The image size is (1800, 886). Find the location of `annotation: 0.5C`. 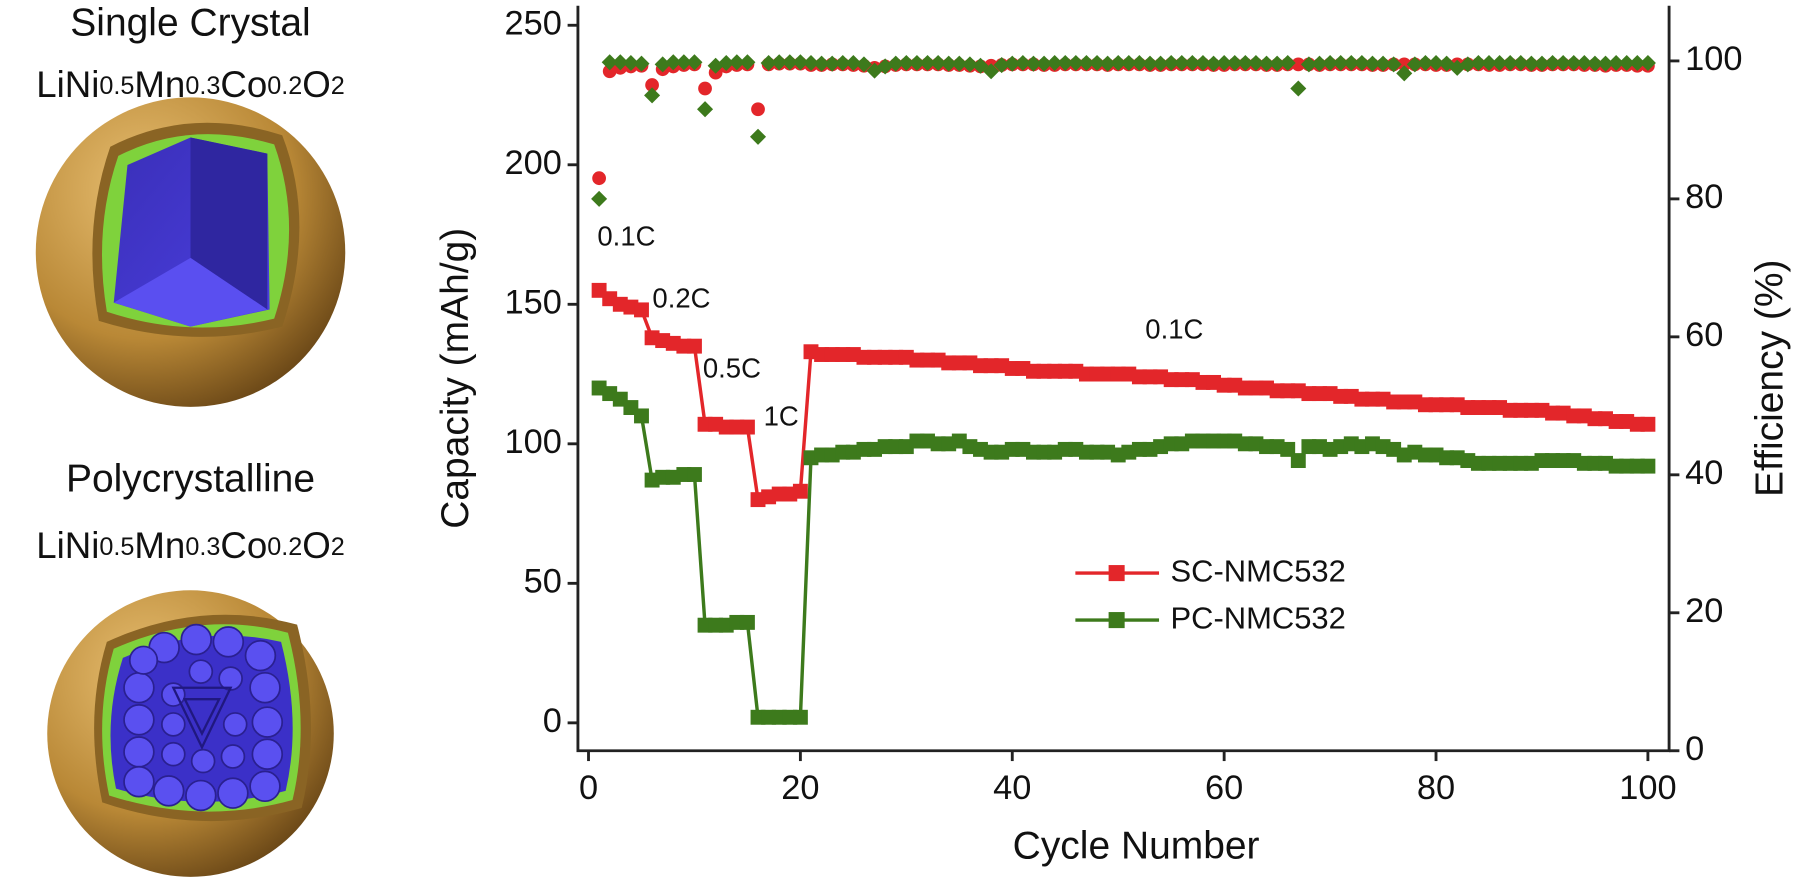

annotation: 0.5C is located at coordinates (732, 367).